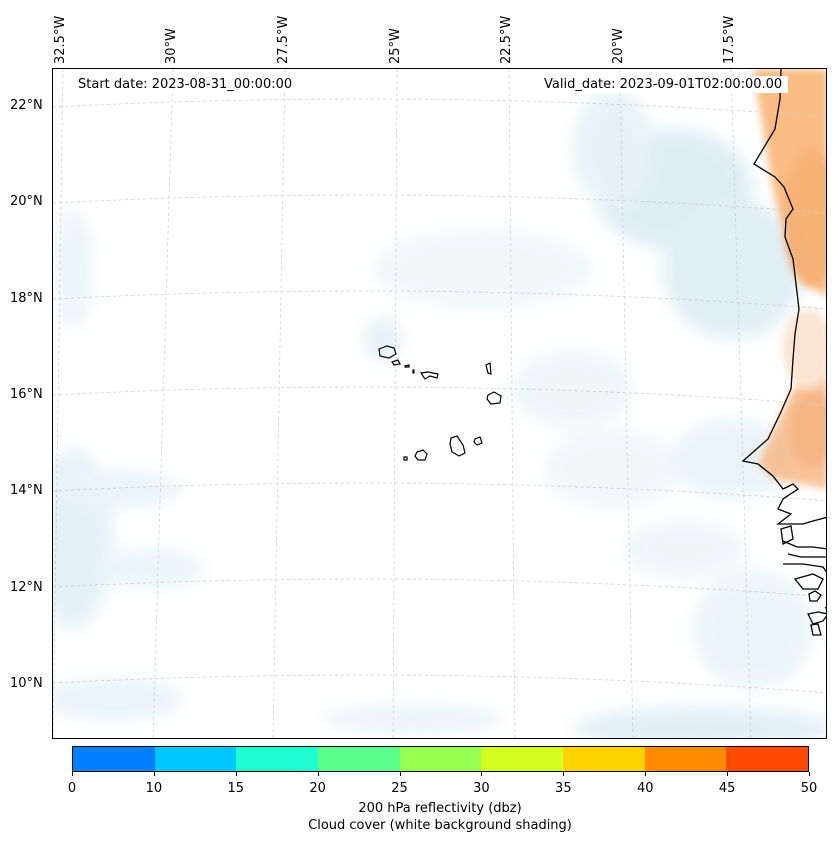 The width and height of the screenshot is (837, 843). Describe the element at coordinates (26, 105) in the screenshot. I see `latitude-label: 22°N` at that location.